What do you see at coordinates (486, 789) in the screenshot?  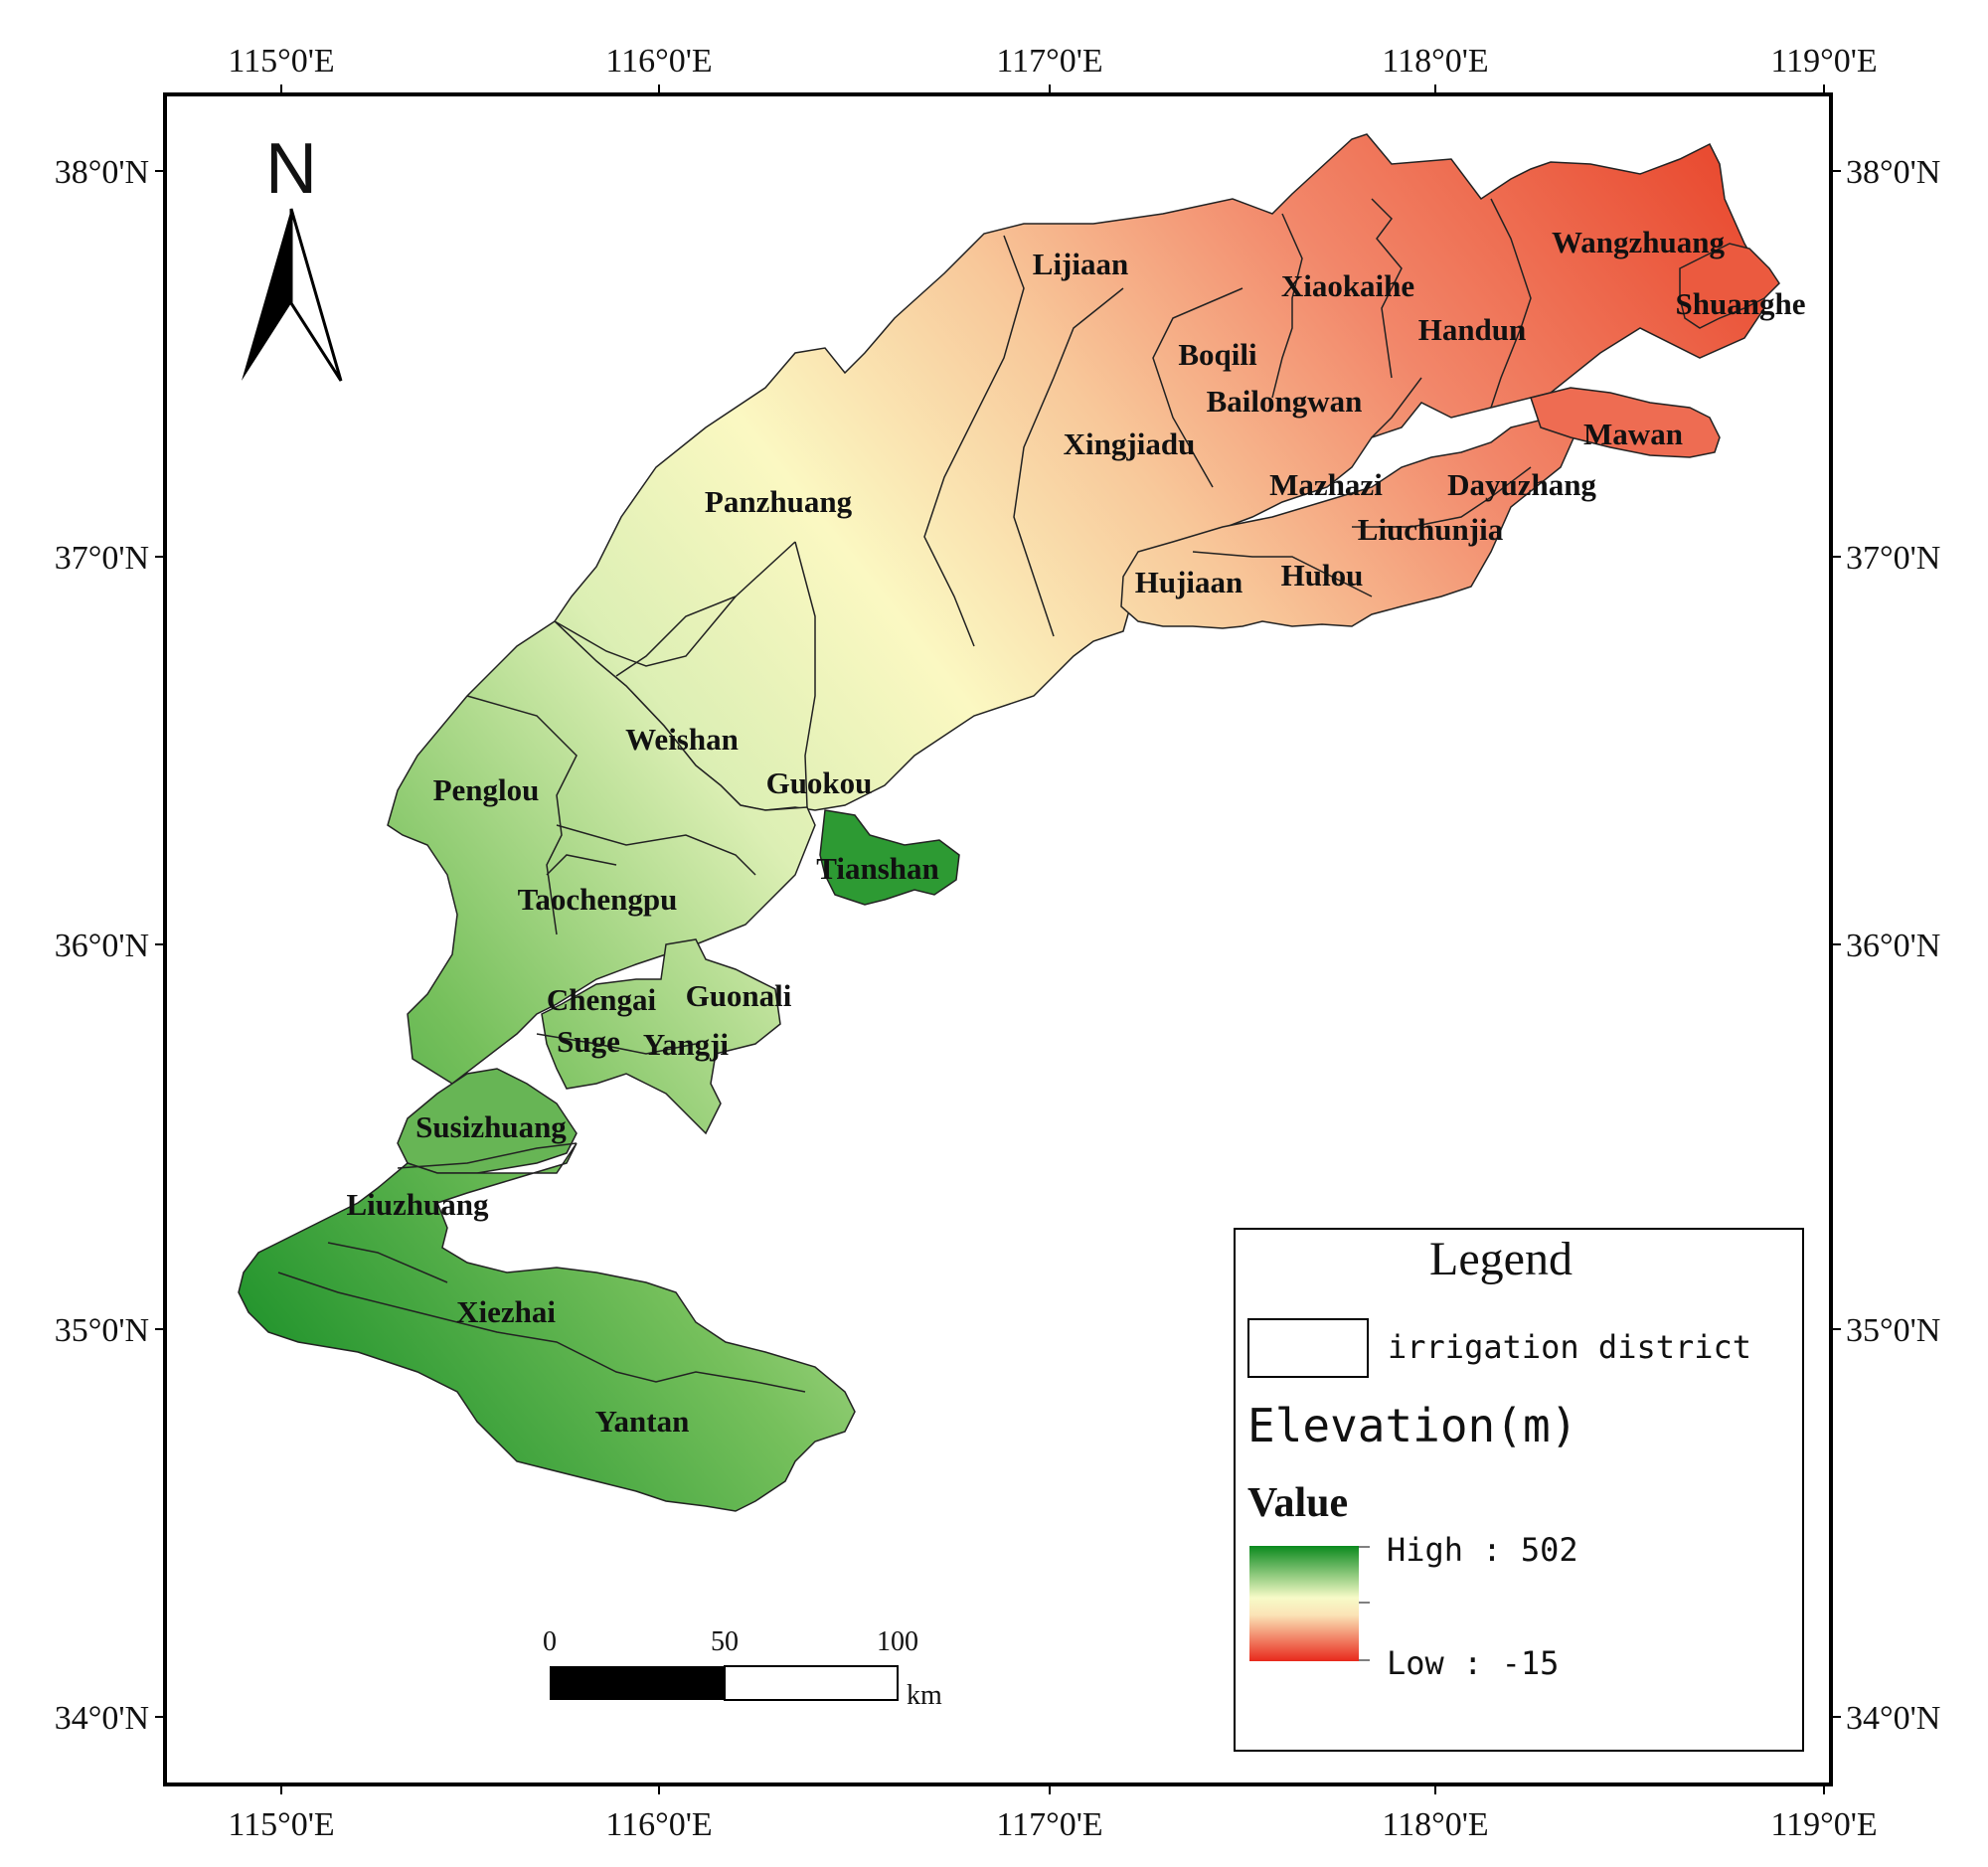 I see `district-label: Penglou` at bounding box center [486, 789].